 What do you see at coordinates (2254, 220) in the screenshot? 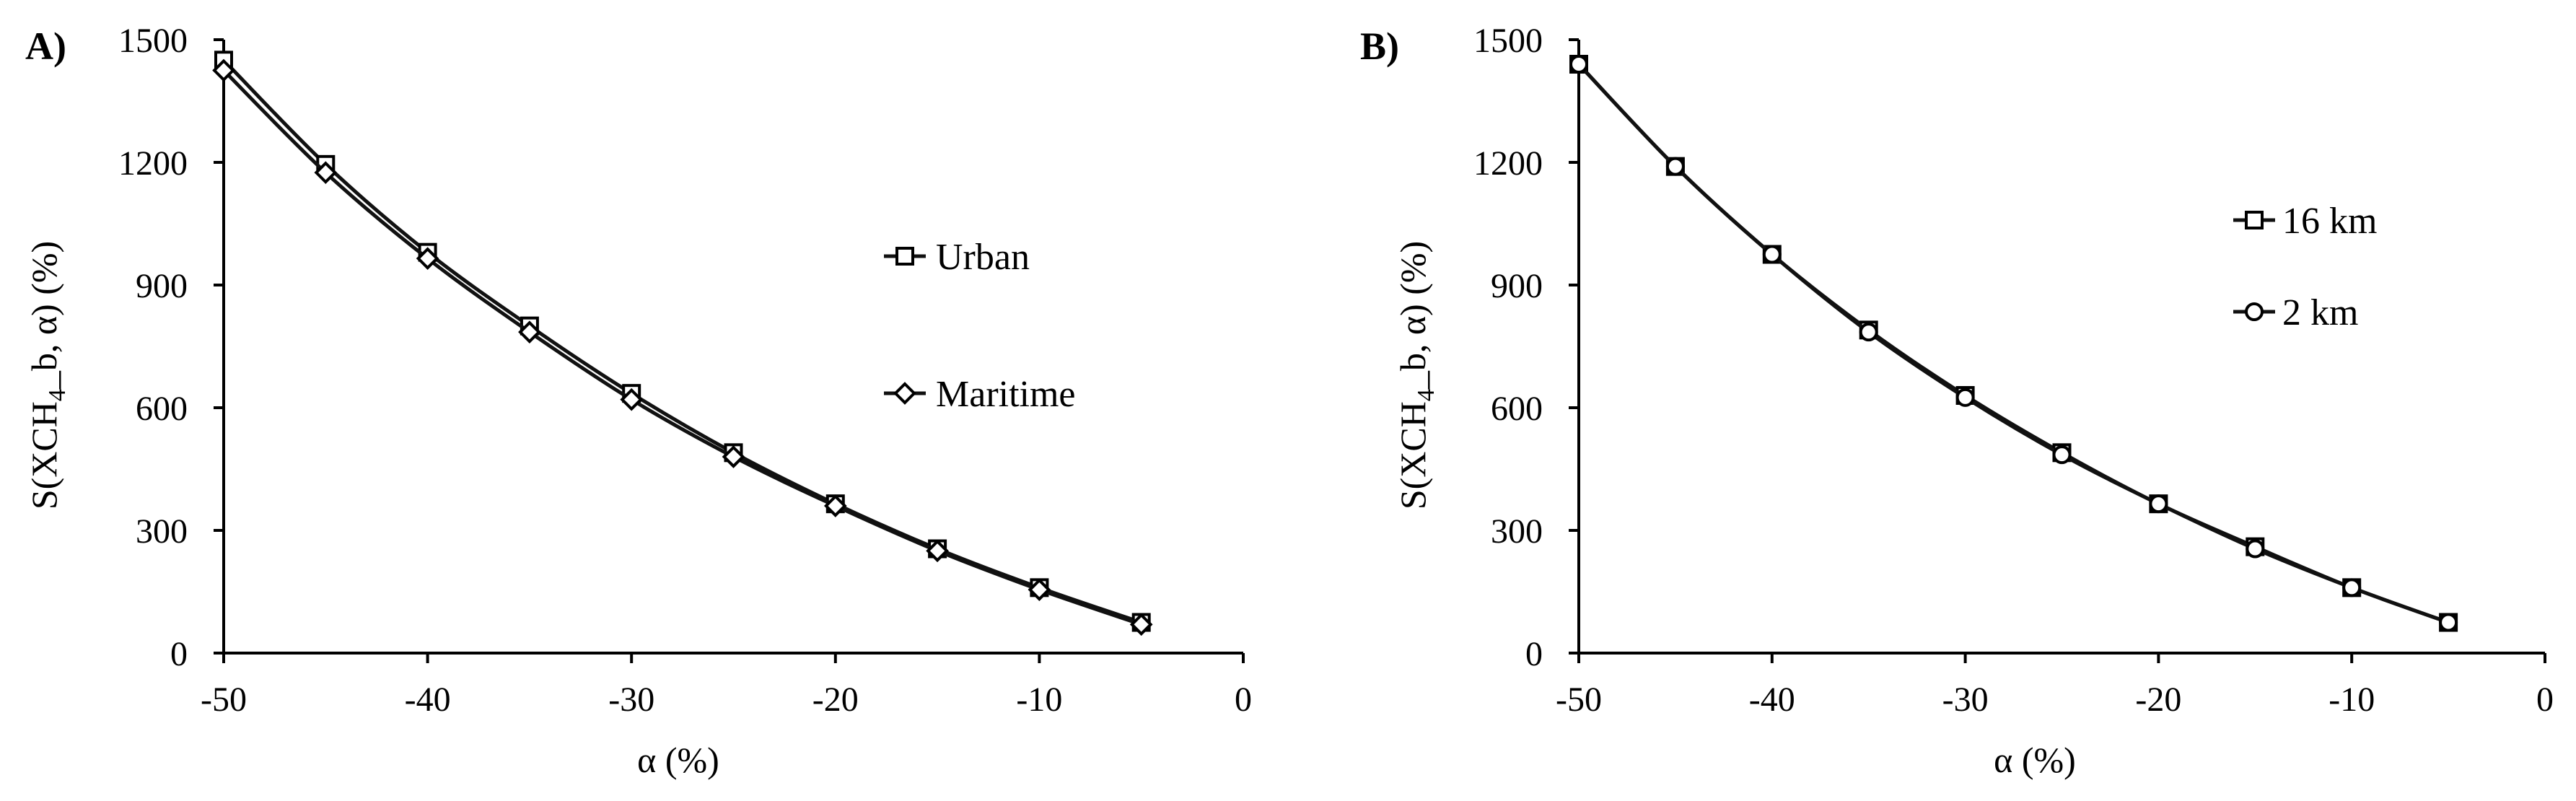
I see `legend-marker-16-km` at bounding box center [2254, 220].